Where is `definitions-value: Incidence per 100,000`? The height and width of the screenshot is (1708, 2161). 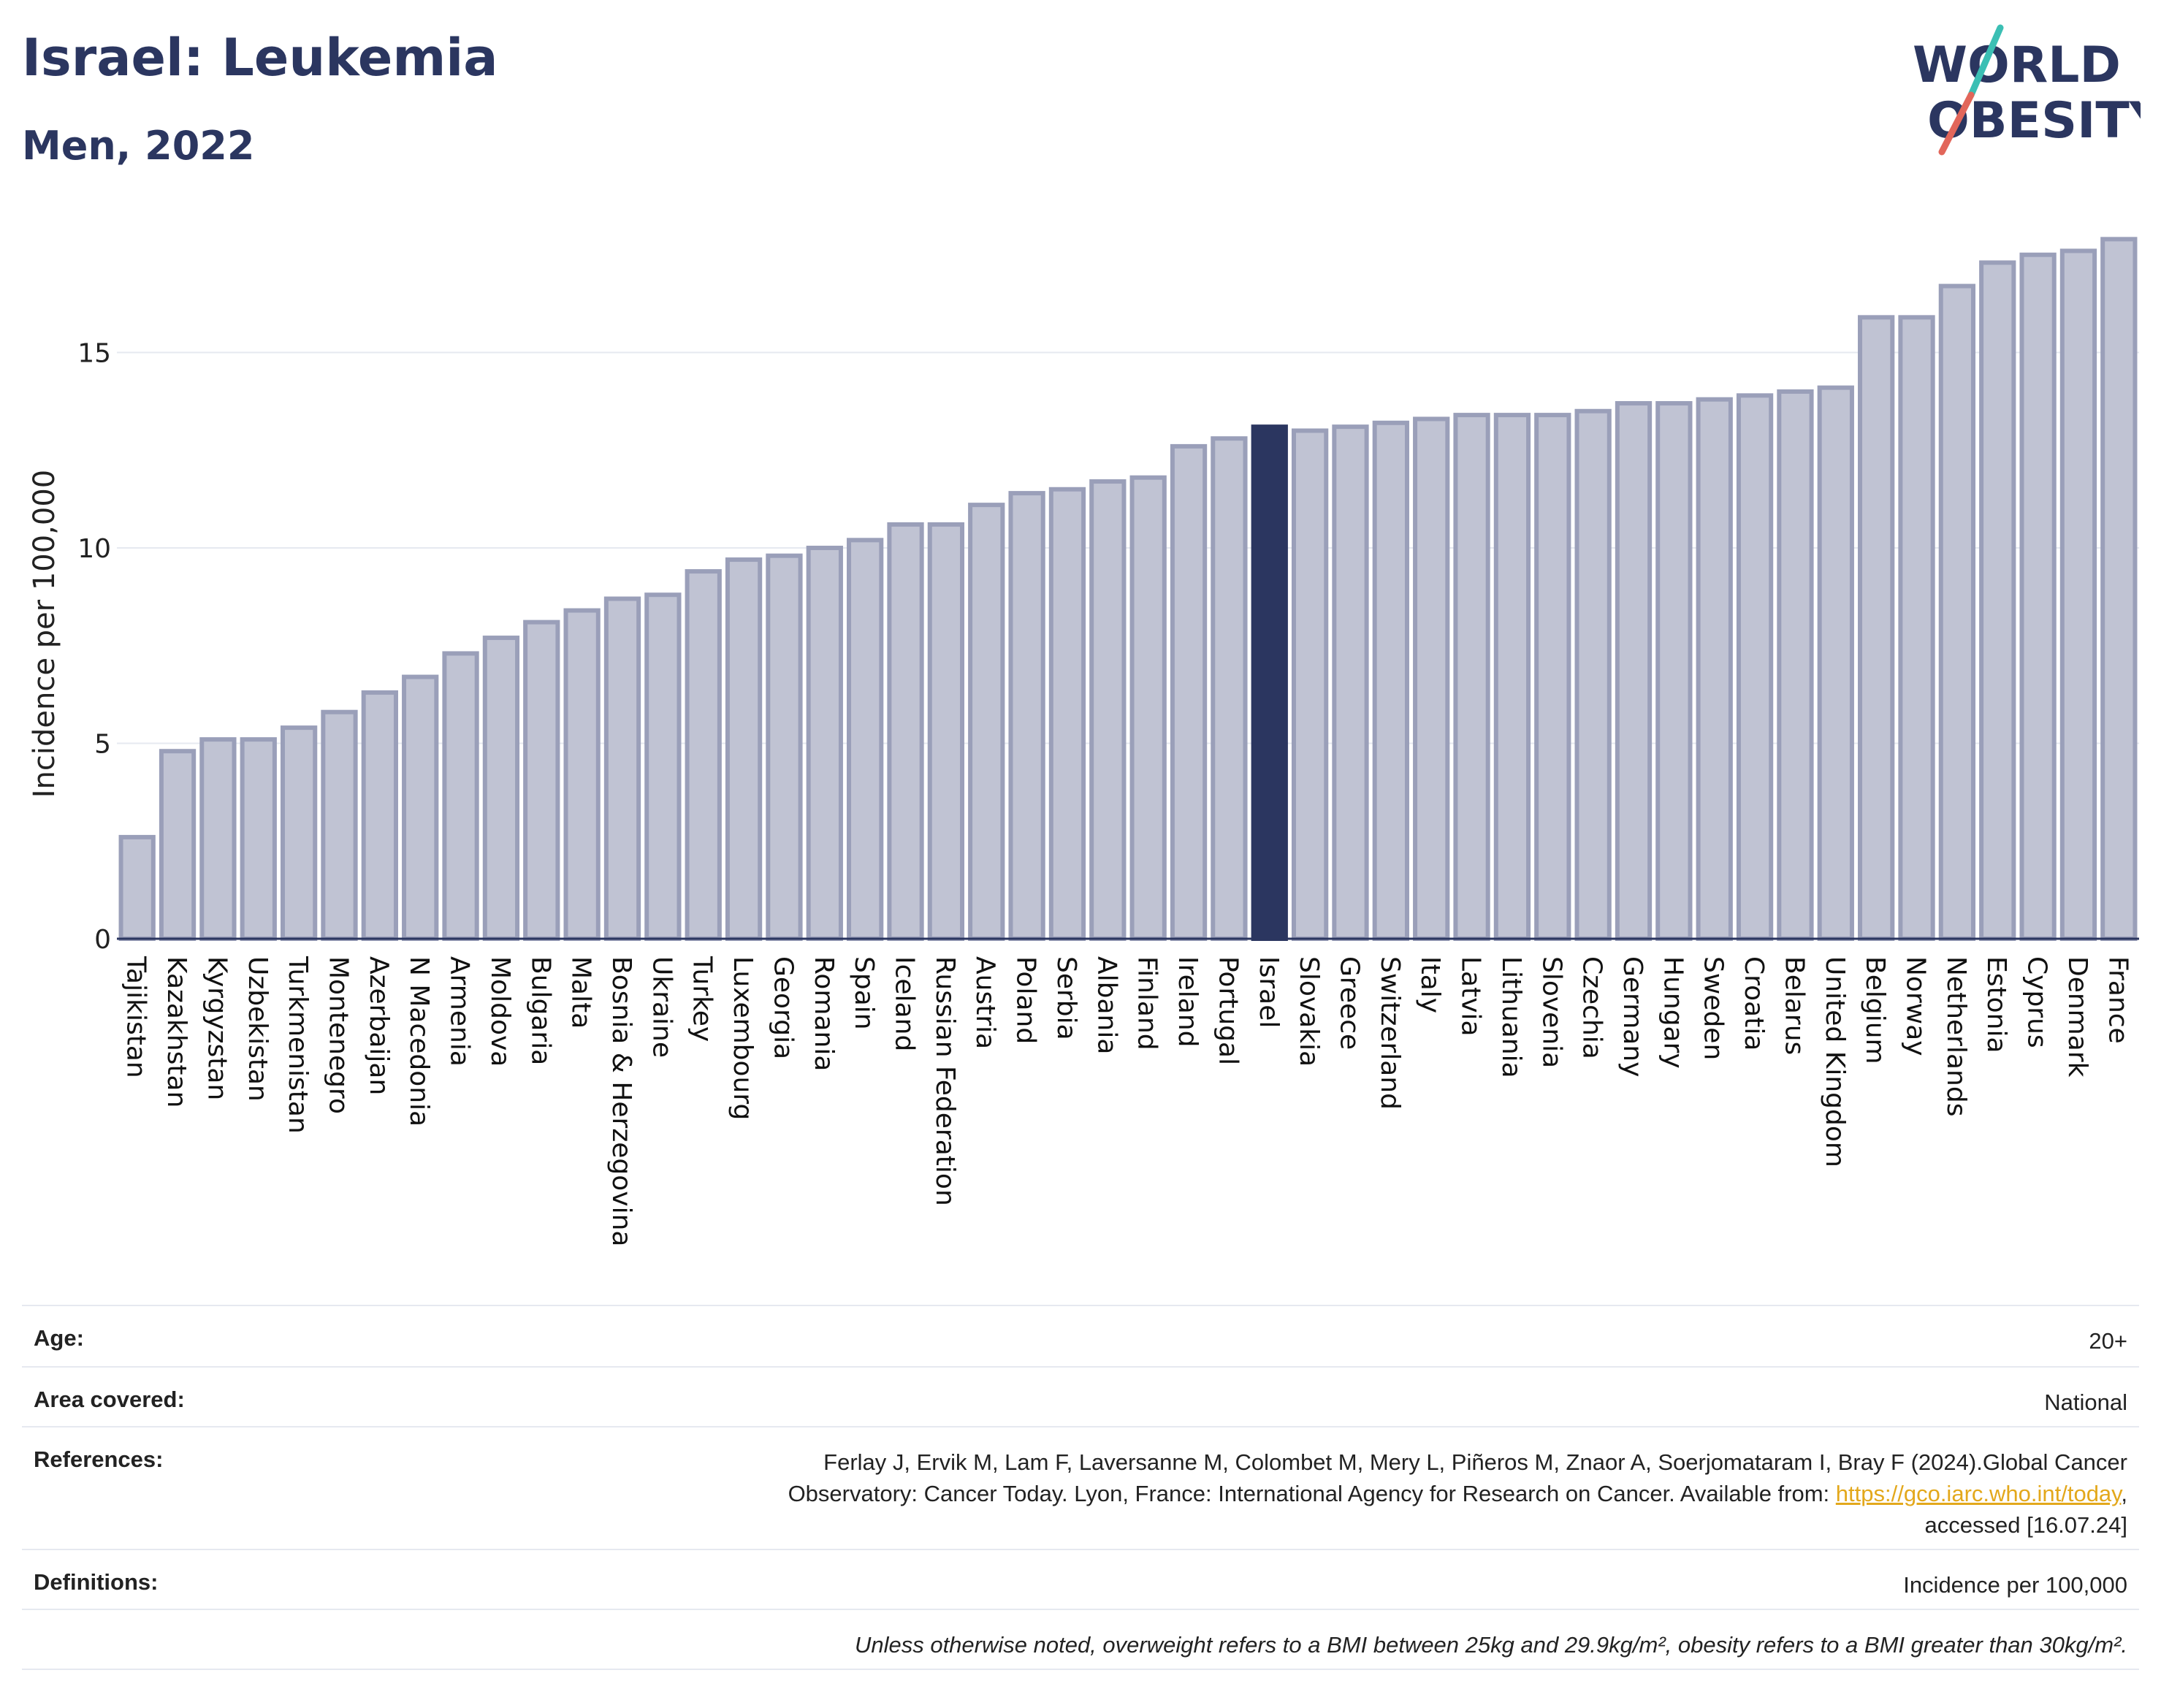 definitions-value: Incidence per 100,000 is located at coordinates (2015, 1585).